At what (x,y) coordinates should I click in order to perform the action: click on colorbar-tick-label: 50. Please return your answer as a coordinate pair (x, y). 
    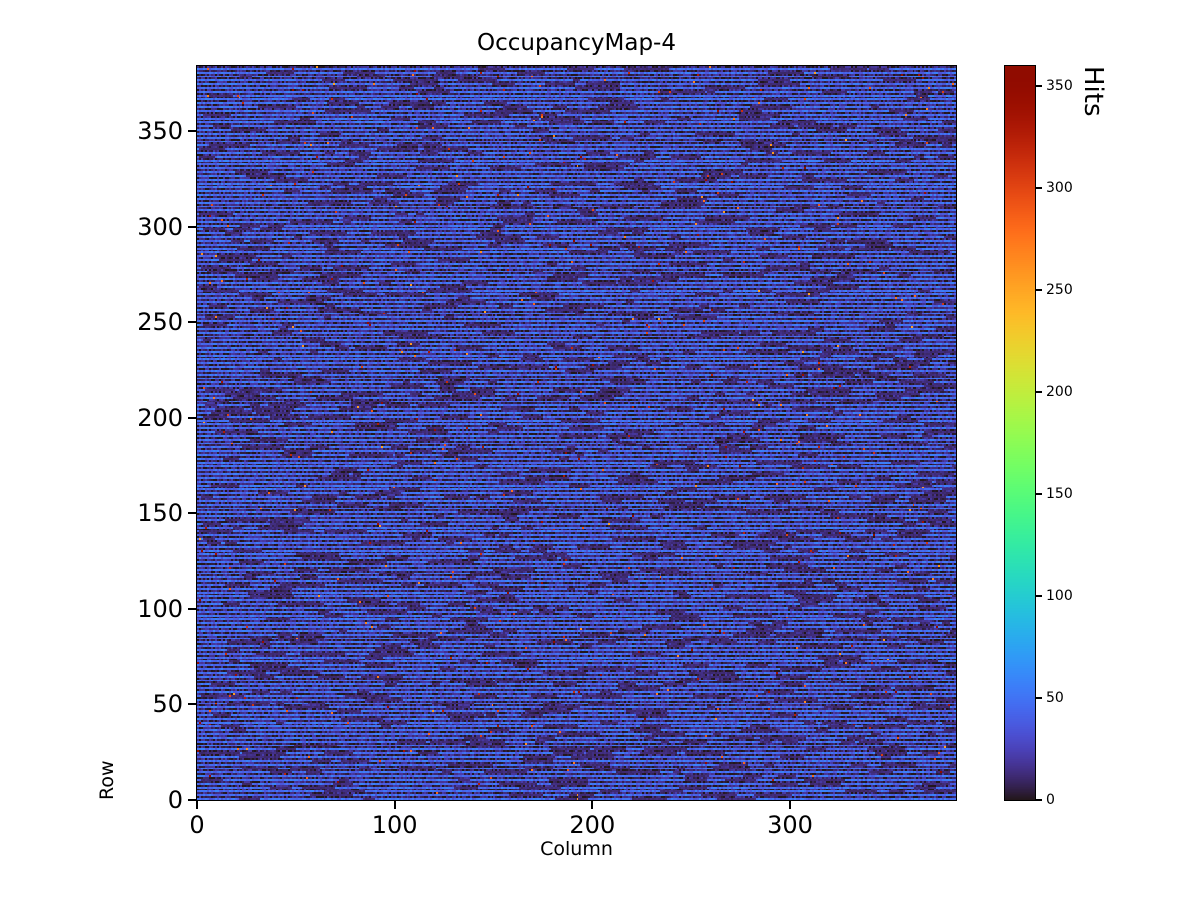
    Looking at the image, I should click on (1055, 698).